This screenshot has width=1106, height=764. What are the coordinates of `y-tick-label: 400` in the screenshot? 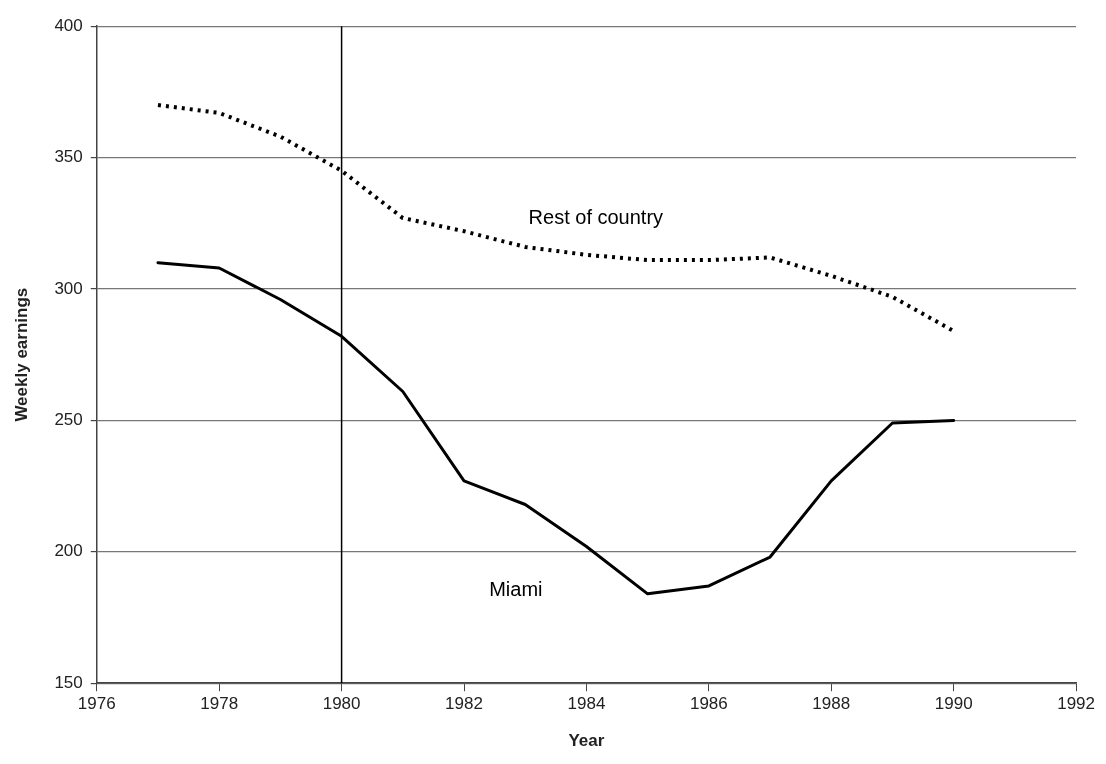 It's located at (68, 25).